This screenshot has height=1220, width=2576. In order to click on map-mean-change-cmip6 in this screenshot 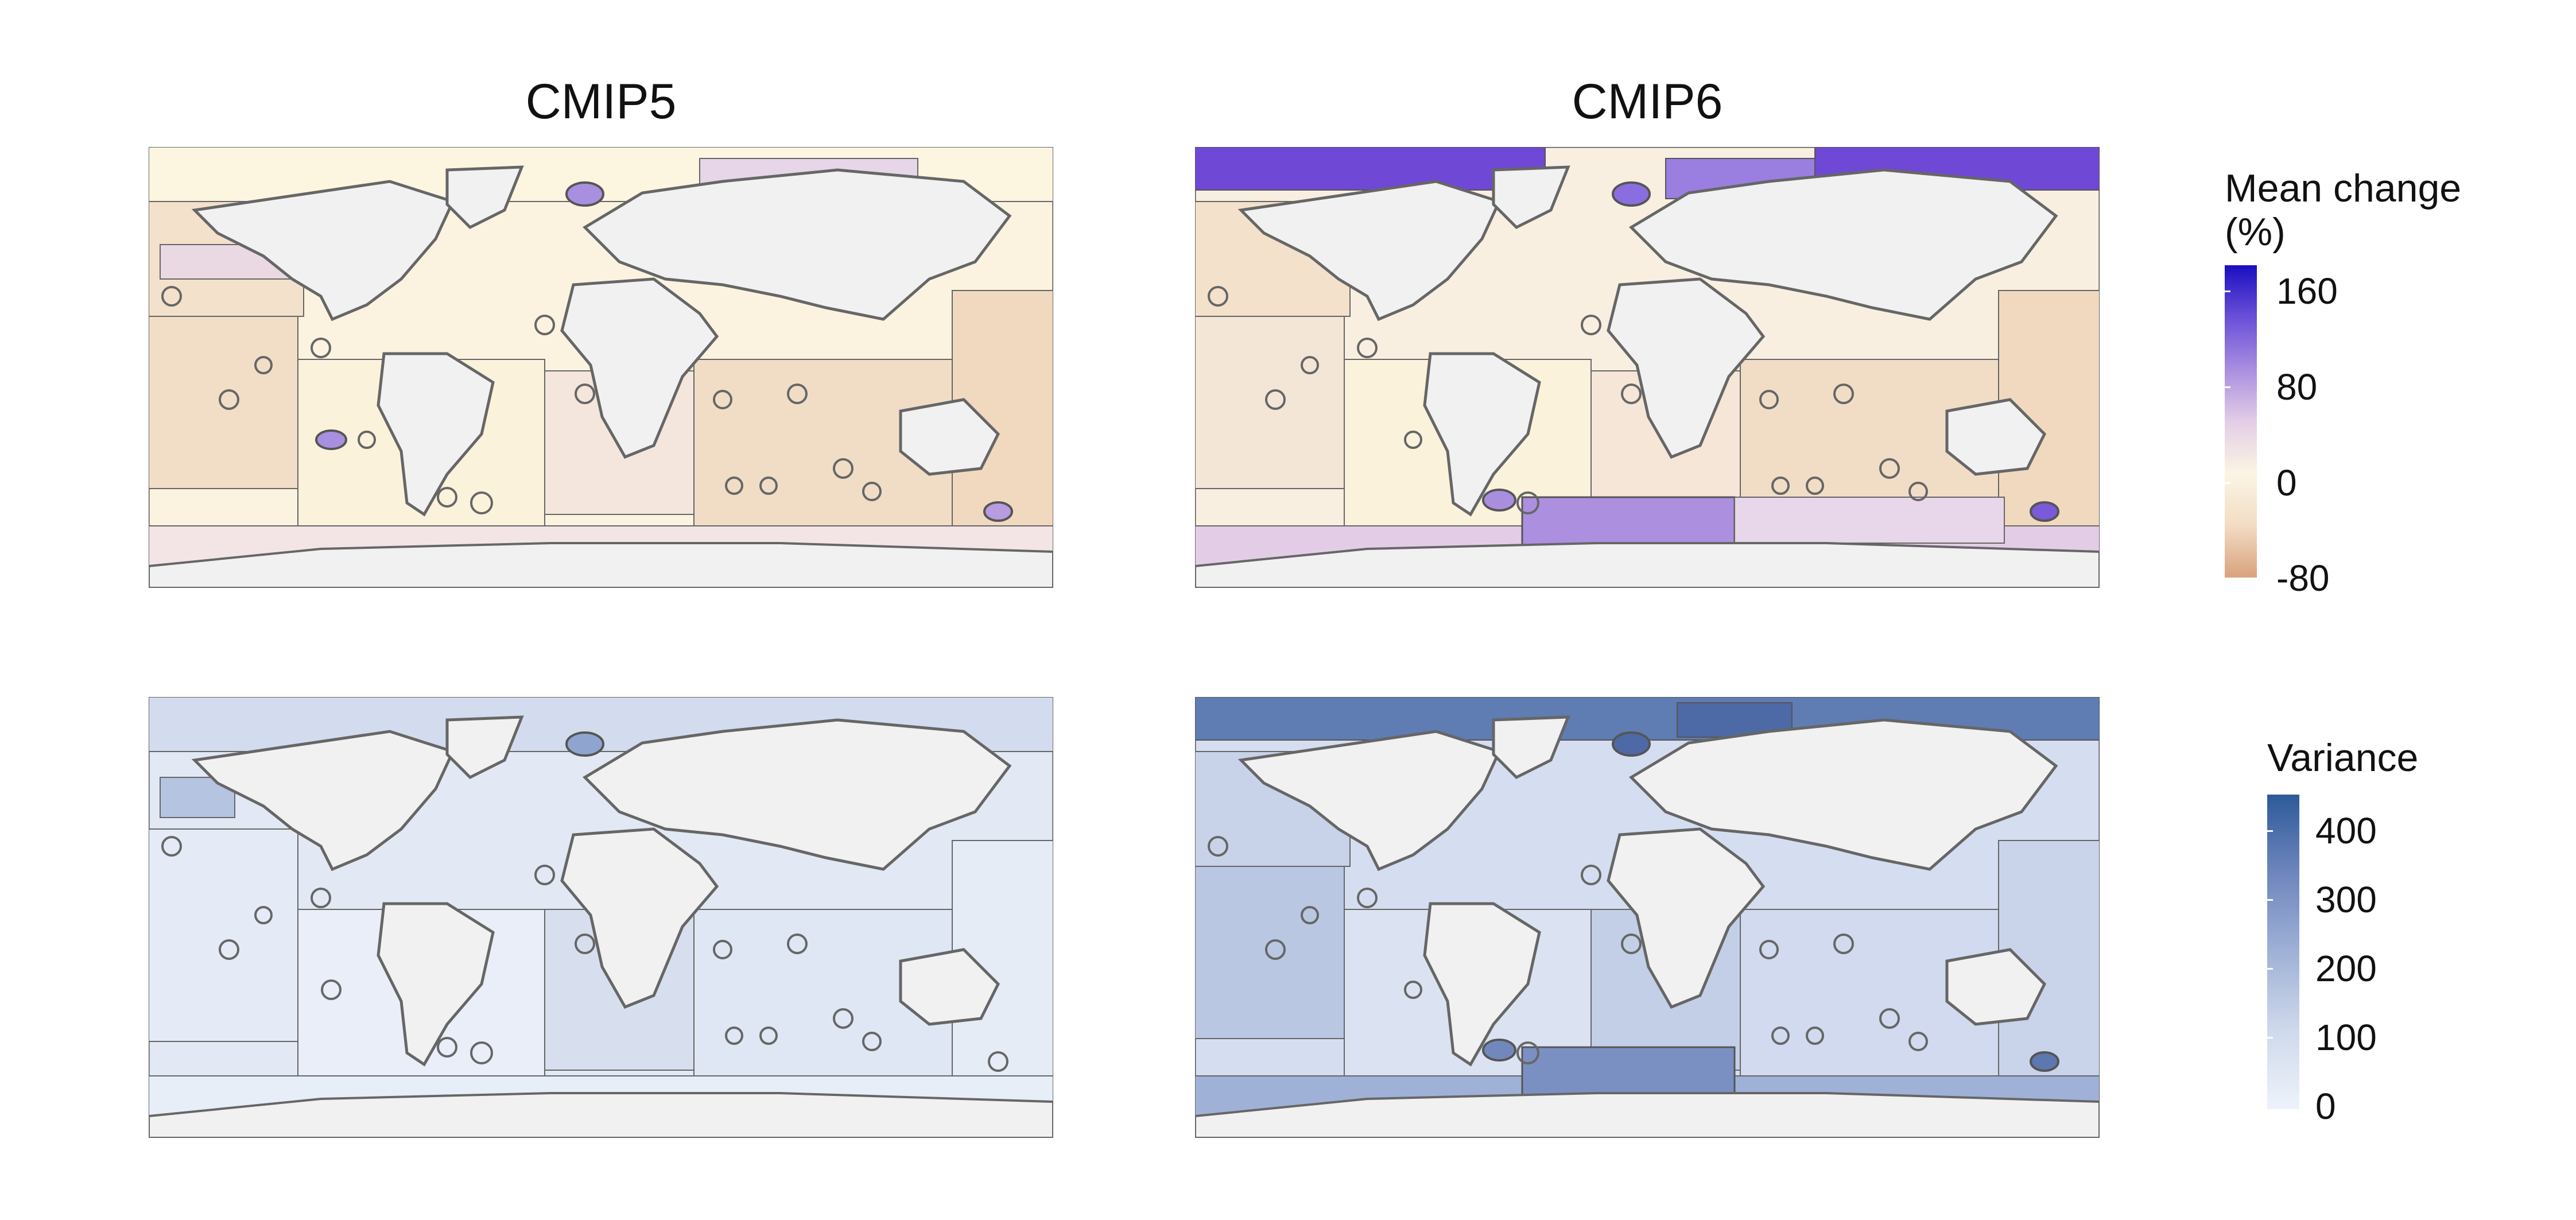, I will do `click(1647, 367)`.